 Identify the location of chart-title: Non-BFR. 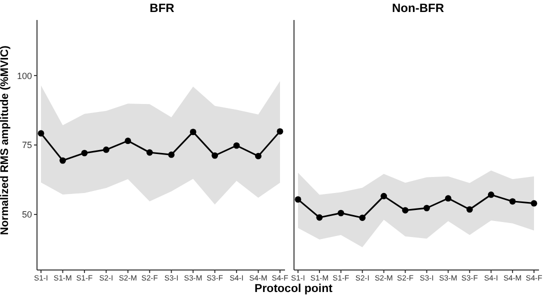
(418, 8).